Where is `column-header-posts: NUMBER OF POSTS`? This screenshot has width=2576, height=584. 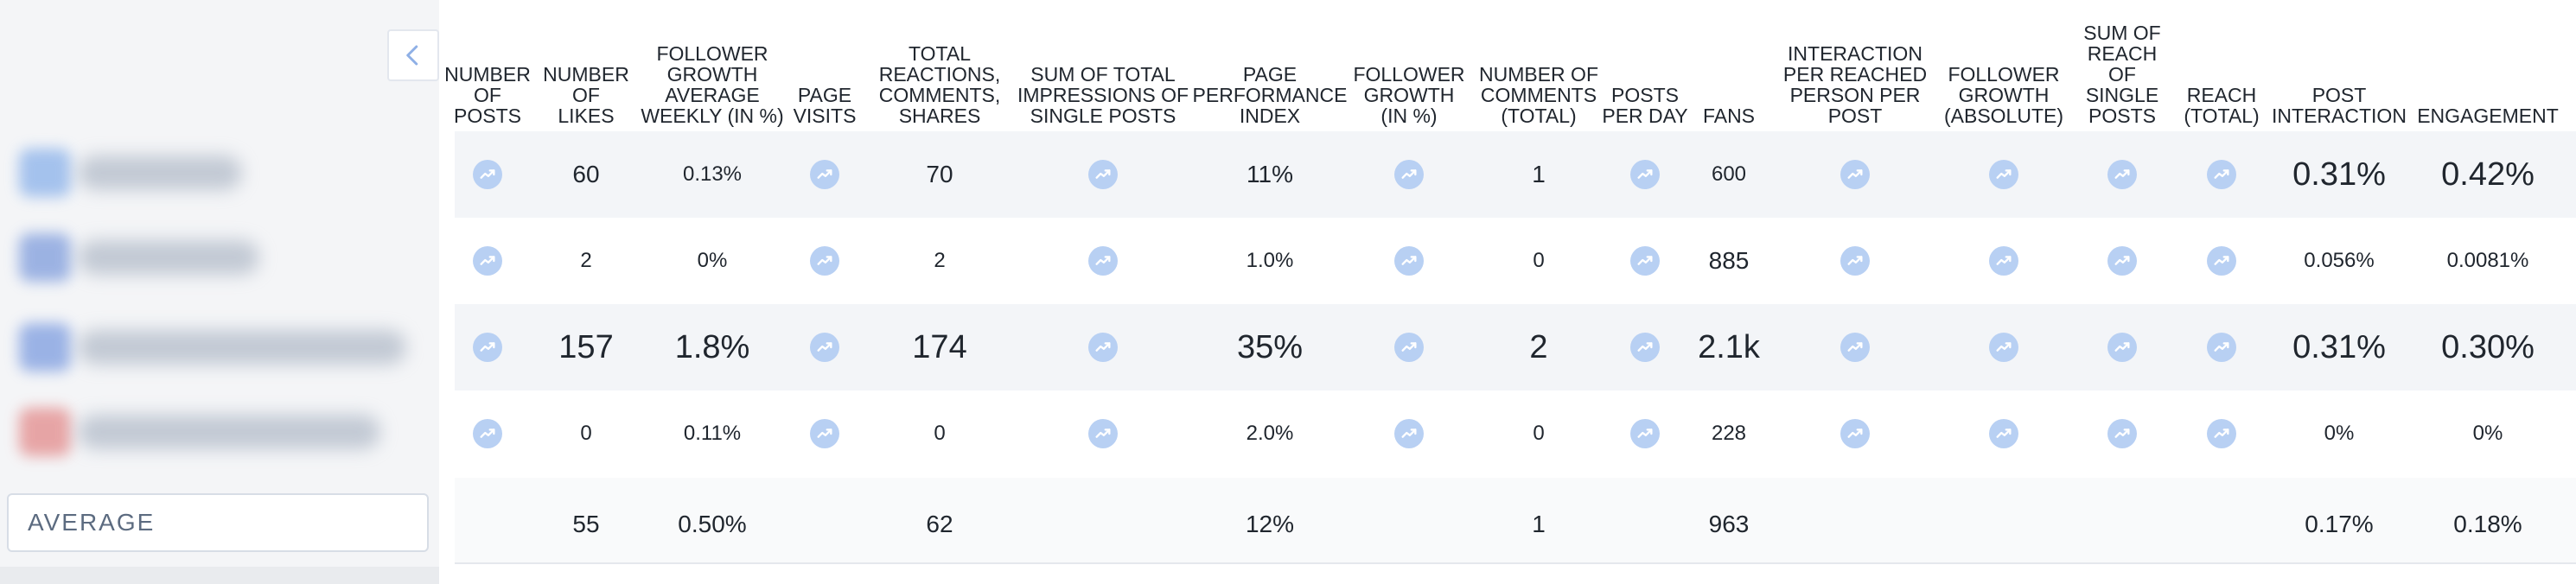 column-header-posts: NUMBER OF POSTS is located at coordinates (487, 95).